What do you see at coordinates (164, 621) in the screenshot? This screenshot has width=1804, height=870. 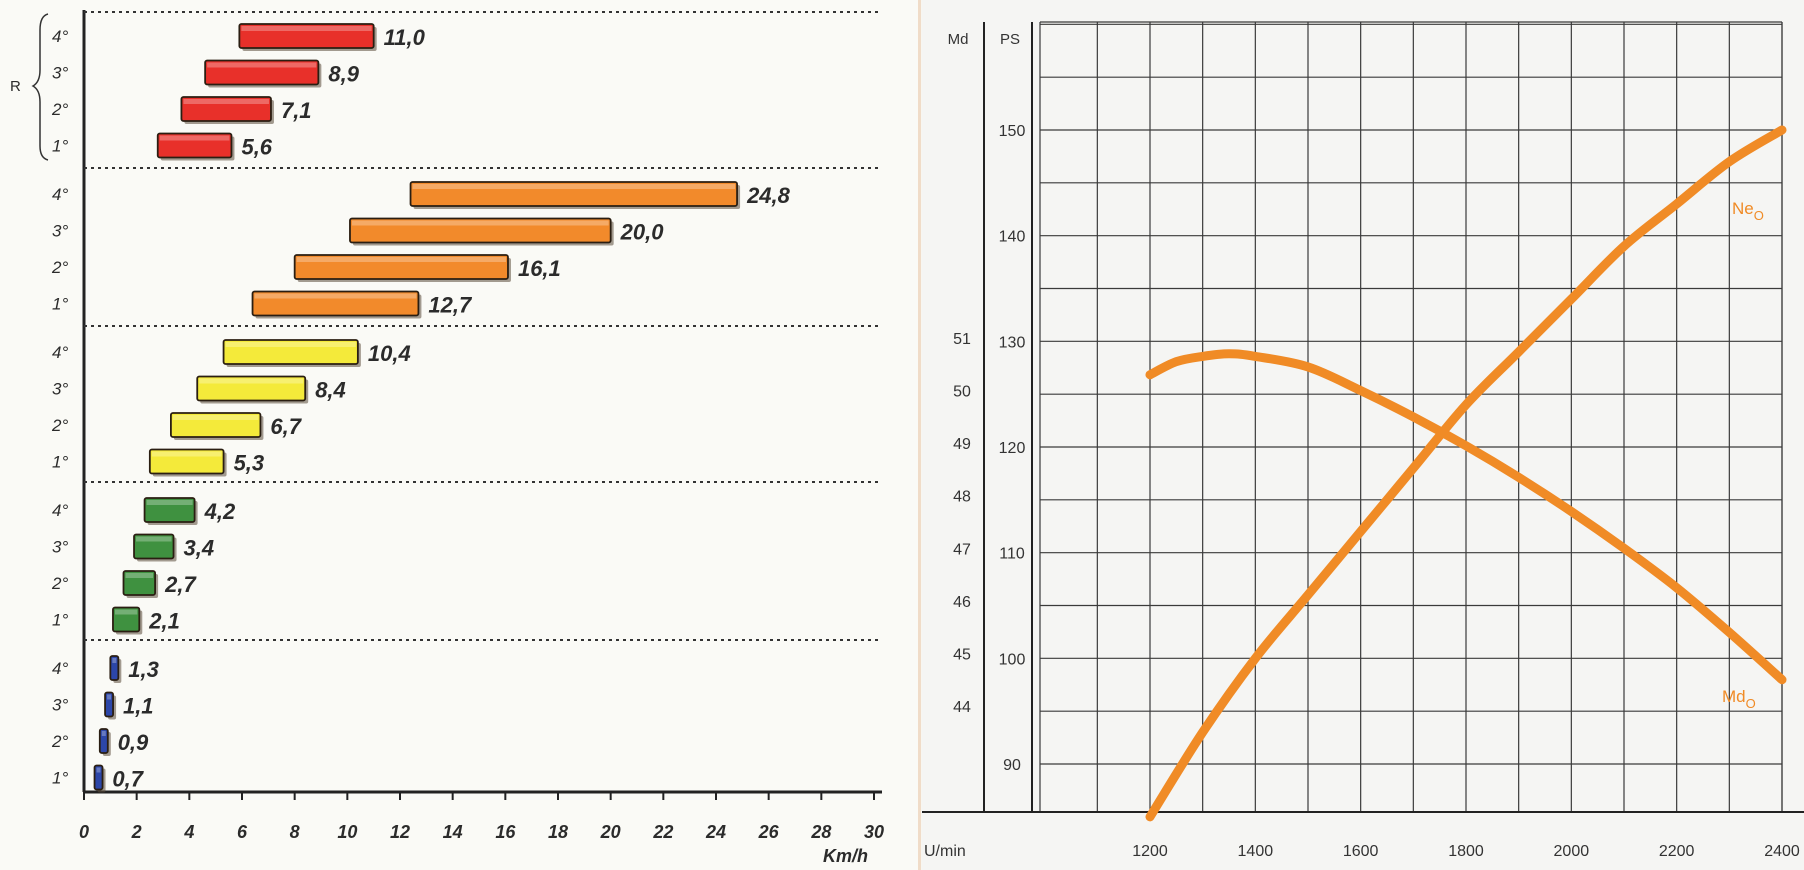 I see `bar-value-label: 2,1` at bounding box center [164, 621].